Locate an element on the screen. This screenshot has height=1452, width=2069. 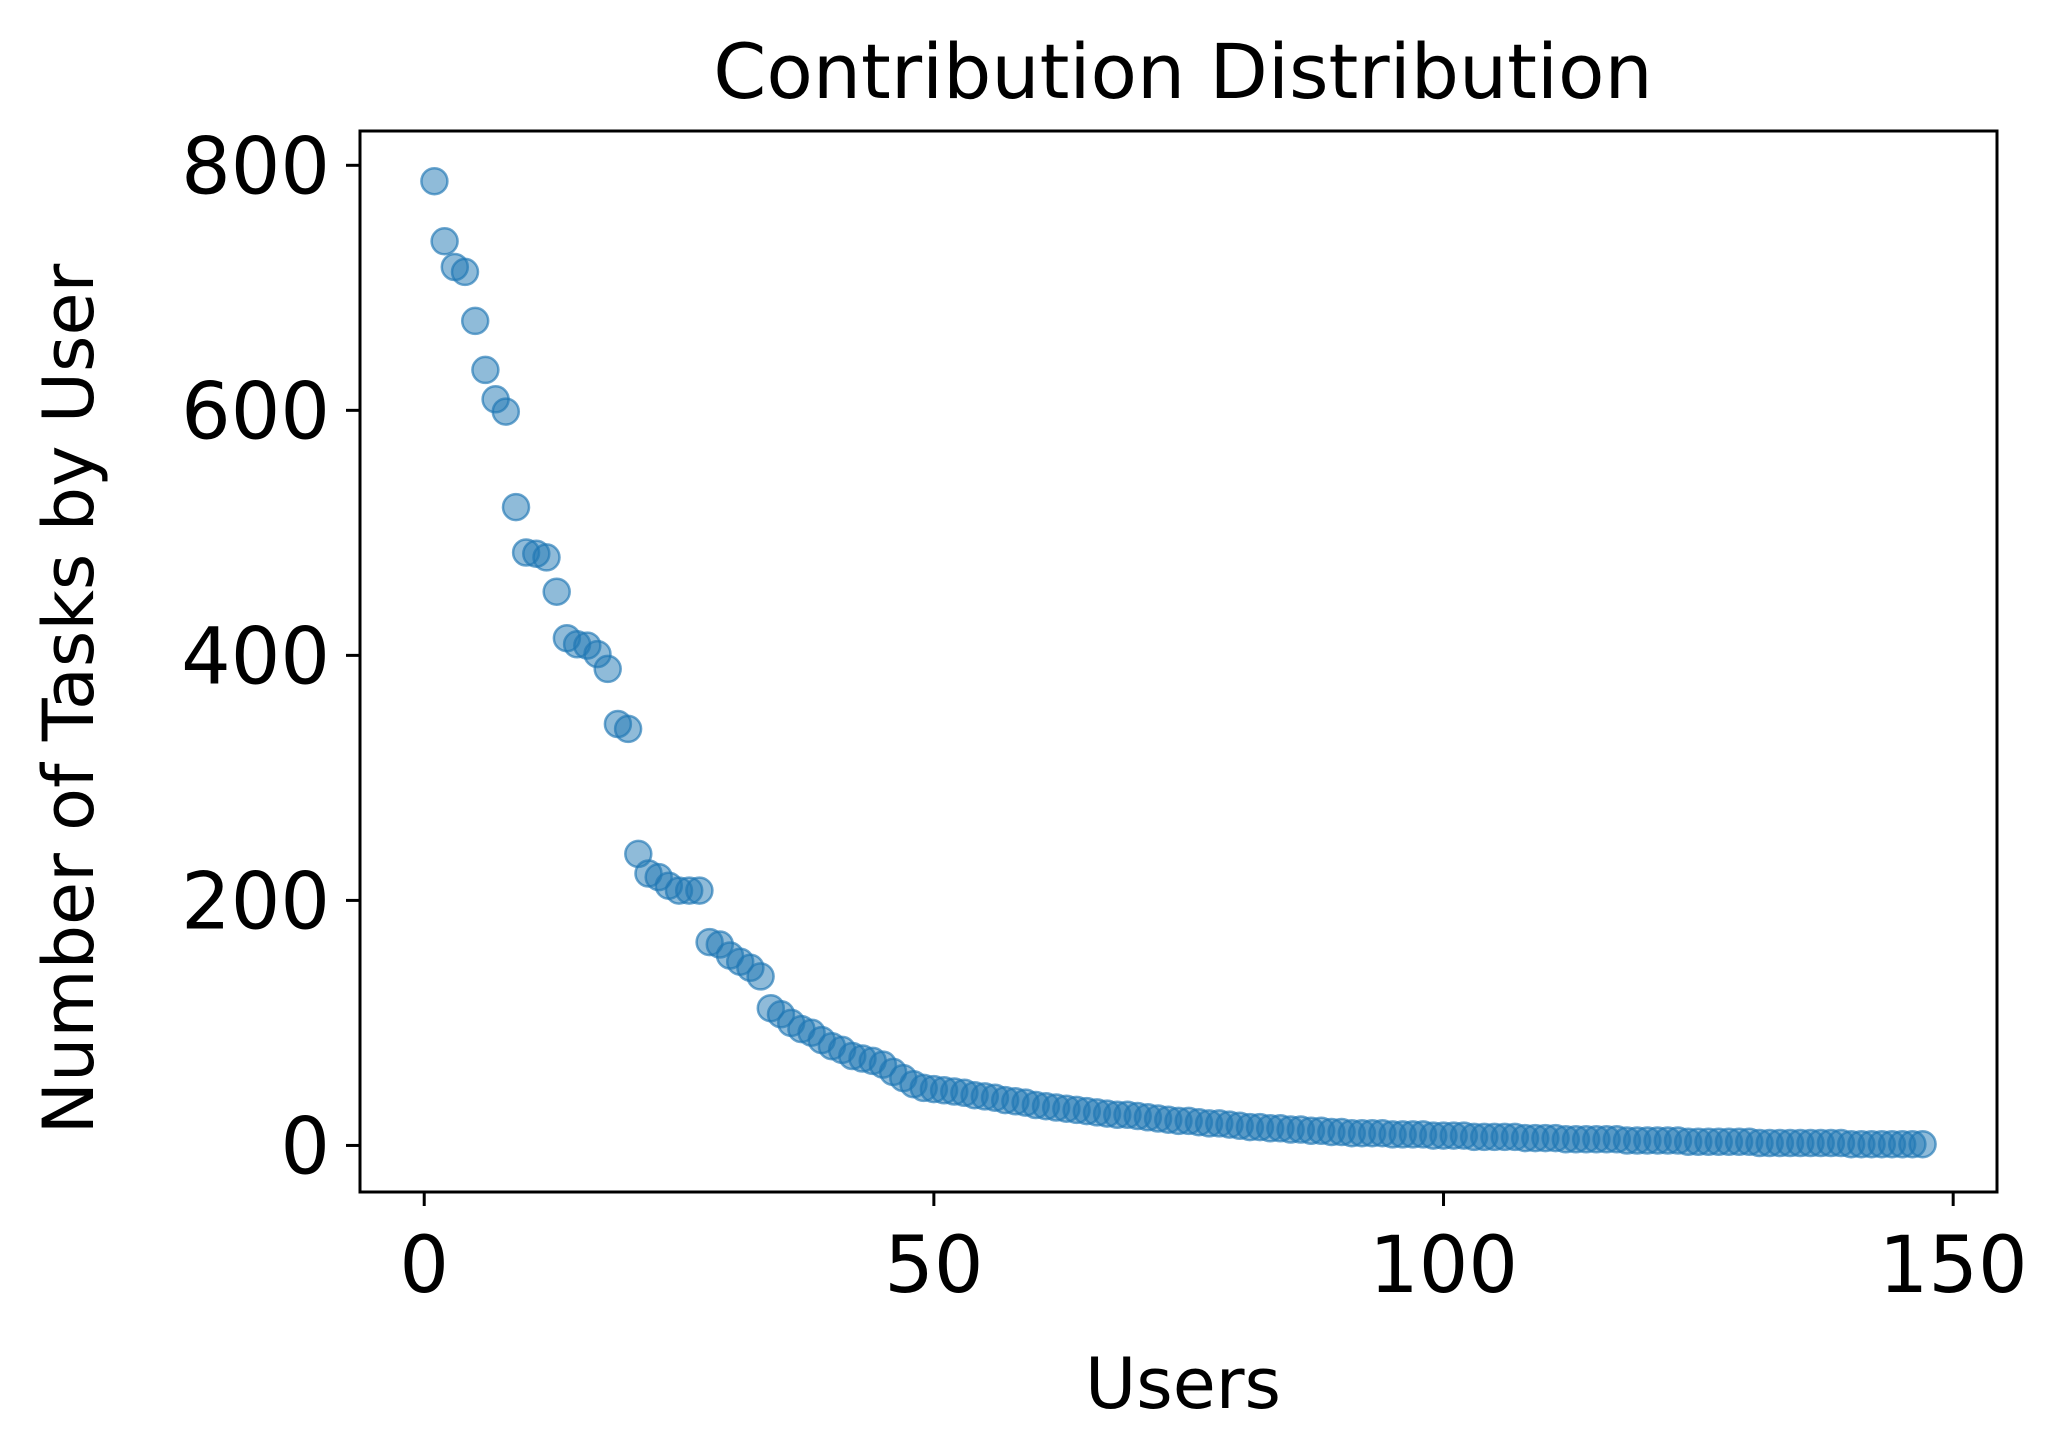
y-tick-label: 800 is located at coordinates (255, 167).